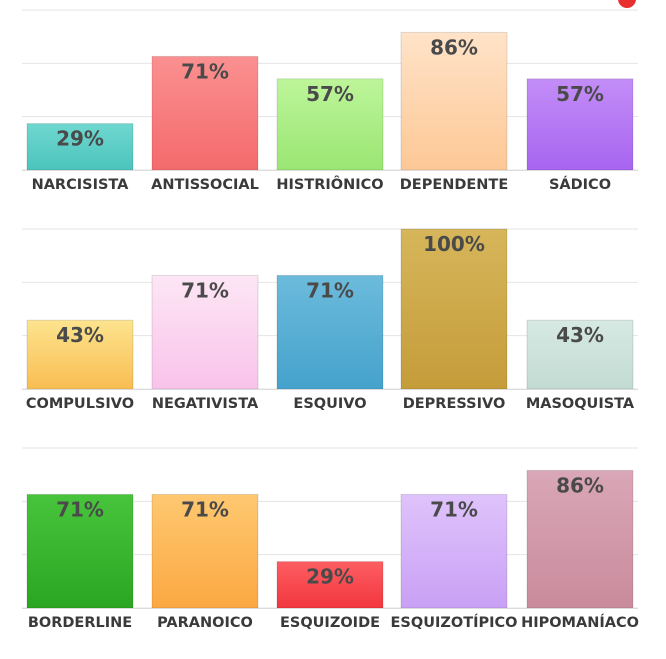 The image size is (666, 659). Describe the element at coordinates (80, 551) in the screenshot. I see `bar-borderline` at that location.